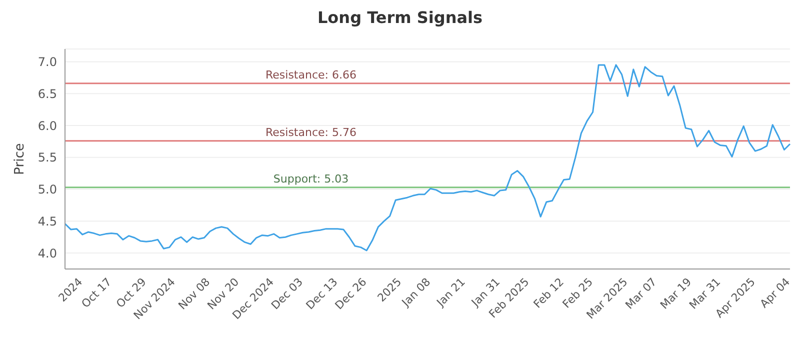 This screenshot has width=800, height=350. Describe the element at coordinates (47, 157) in the screenshot. I see `y-tick-label: 5.5` at that location.